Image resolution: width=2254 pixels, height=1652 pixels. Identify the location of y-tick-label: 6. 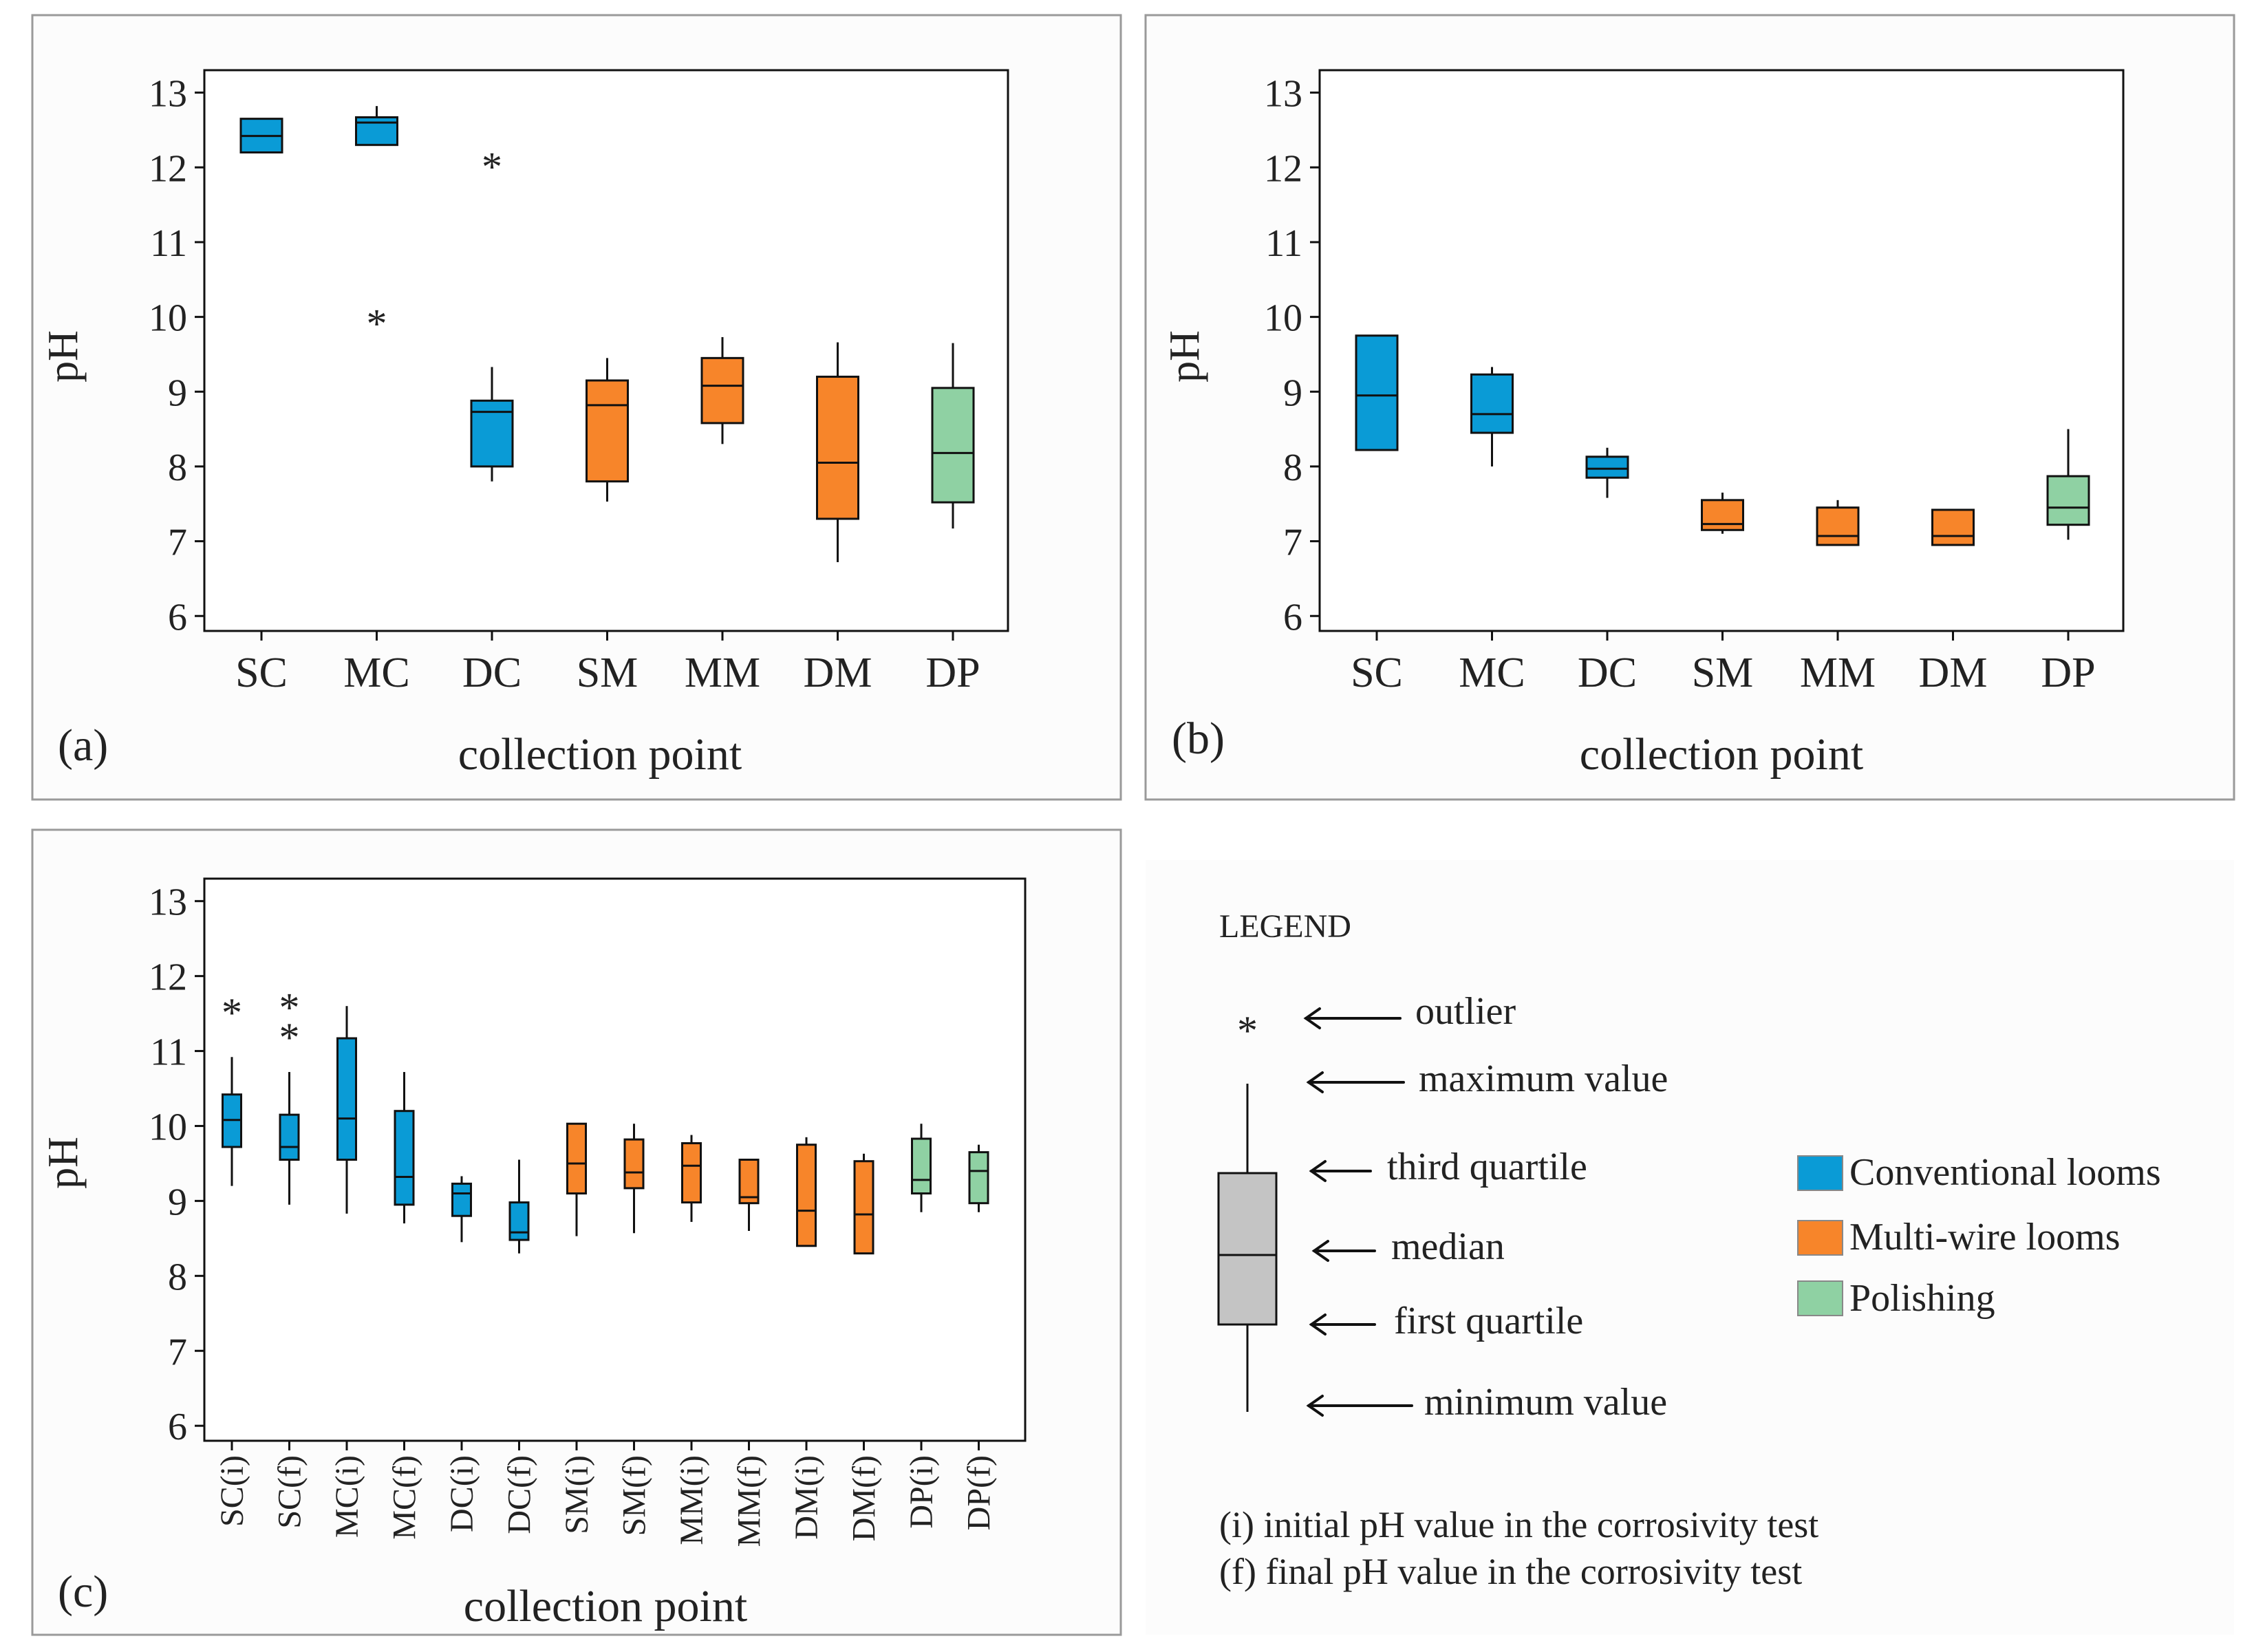
(177, 1427).